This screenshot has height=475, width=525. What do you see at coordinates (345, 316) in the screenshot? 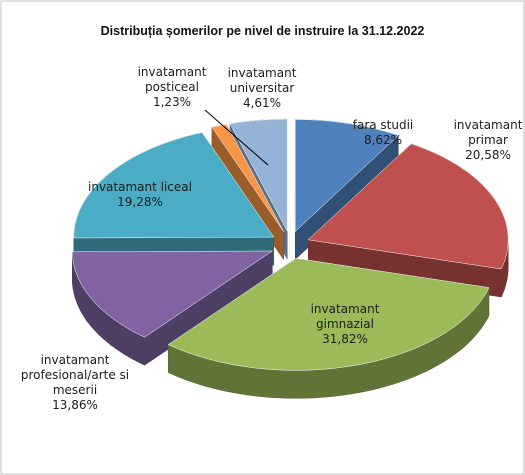
I see `category-label: invatamant gimnazial` at bounding box center [345, 316].